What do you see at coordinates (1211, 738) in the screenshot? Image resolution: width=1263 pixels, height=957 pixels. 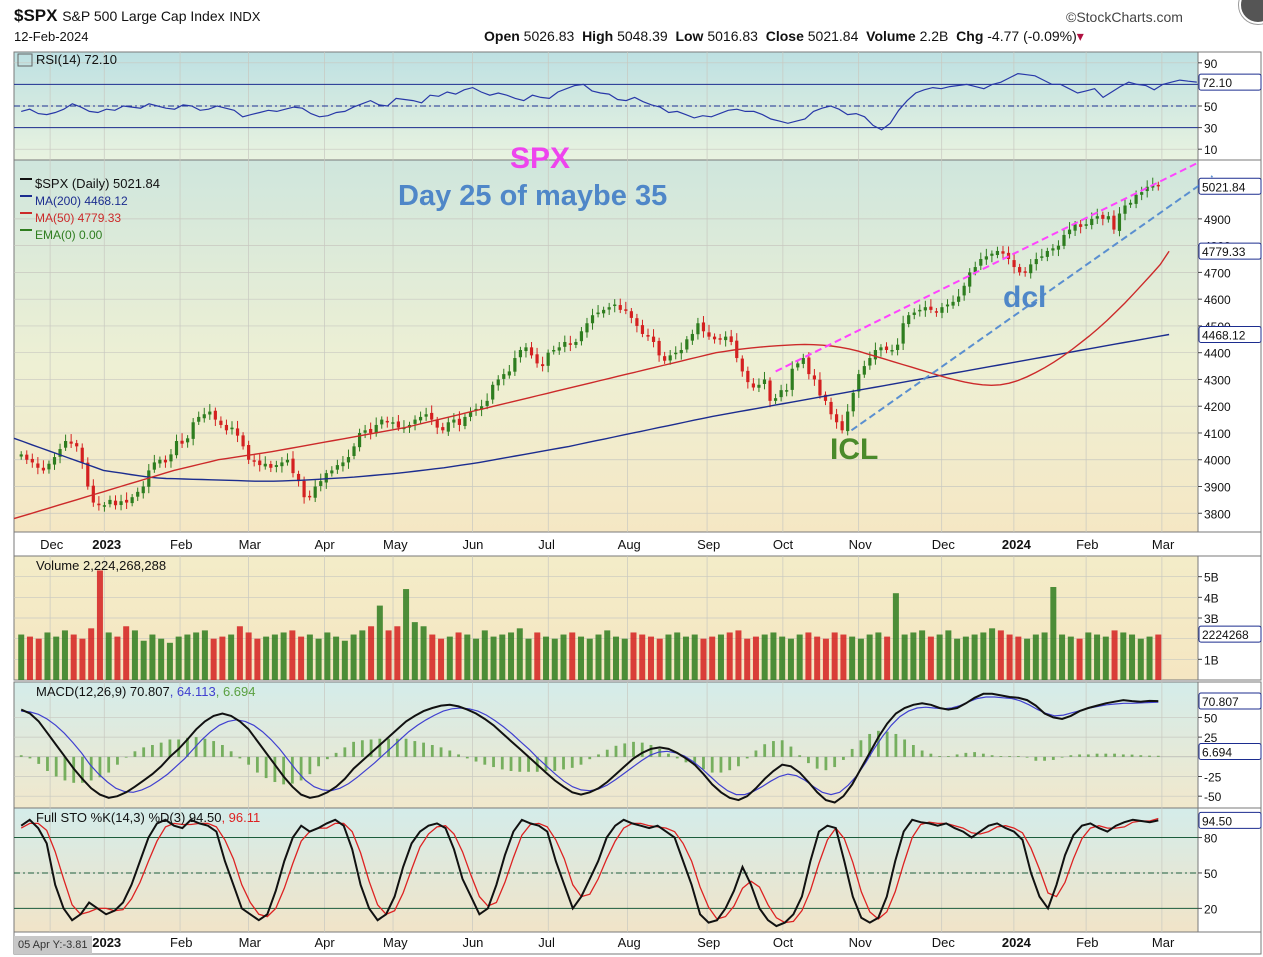 I see `y-tick-label: 25` at bounding box center [1211, 738].